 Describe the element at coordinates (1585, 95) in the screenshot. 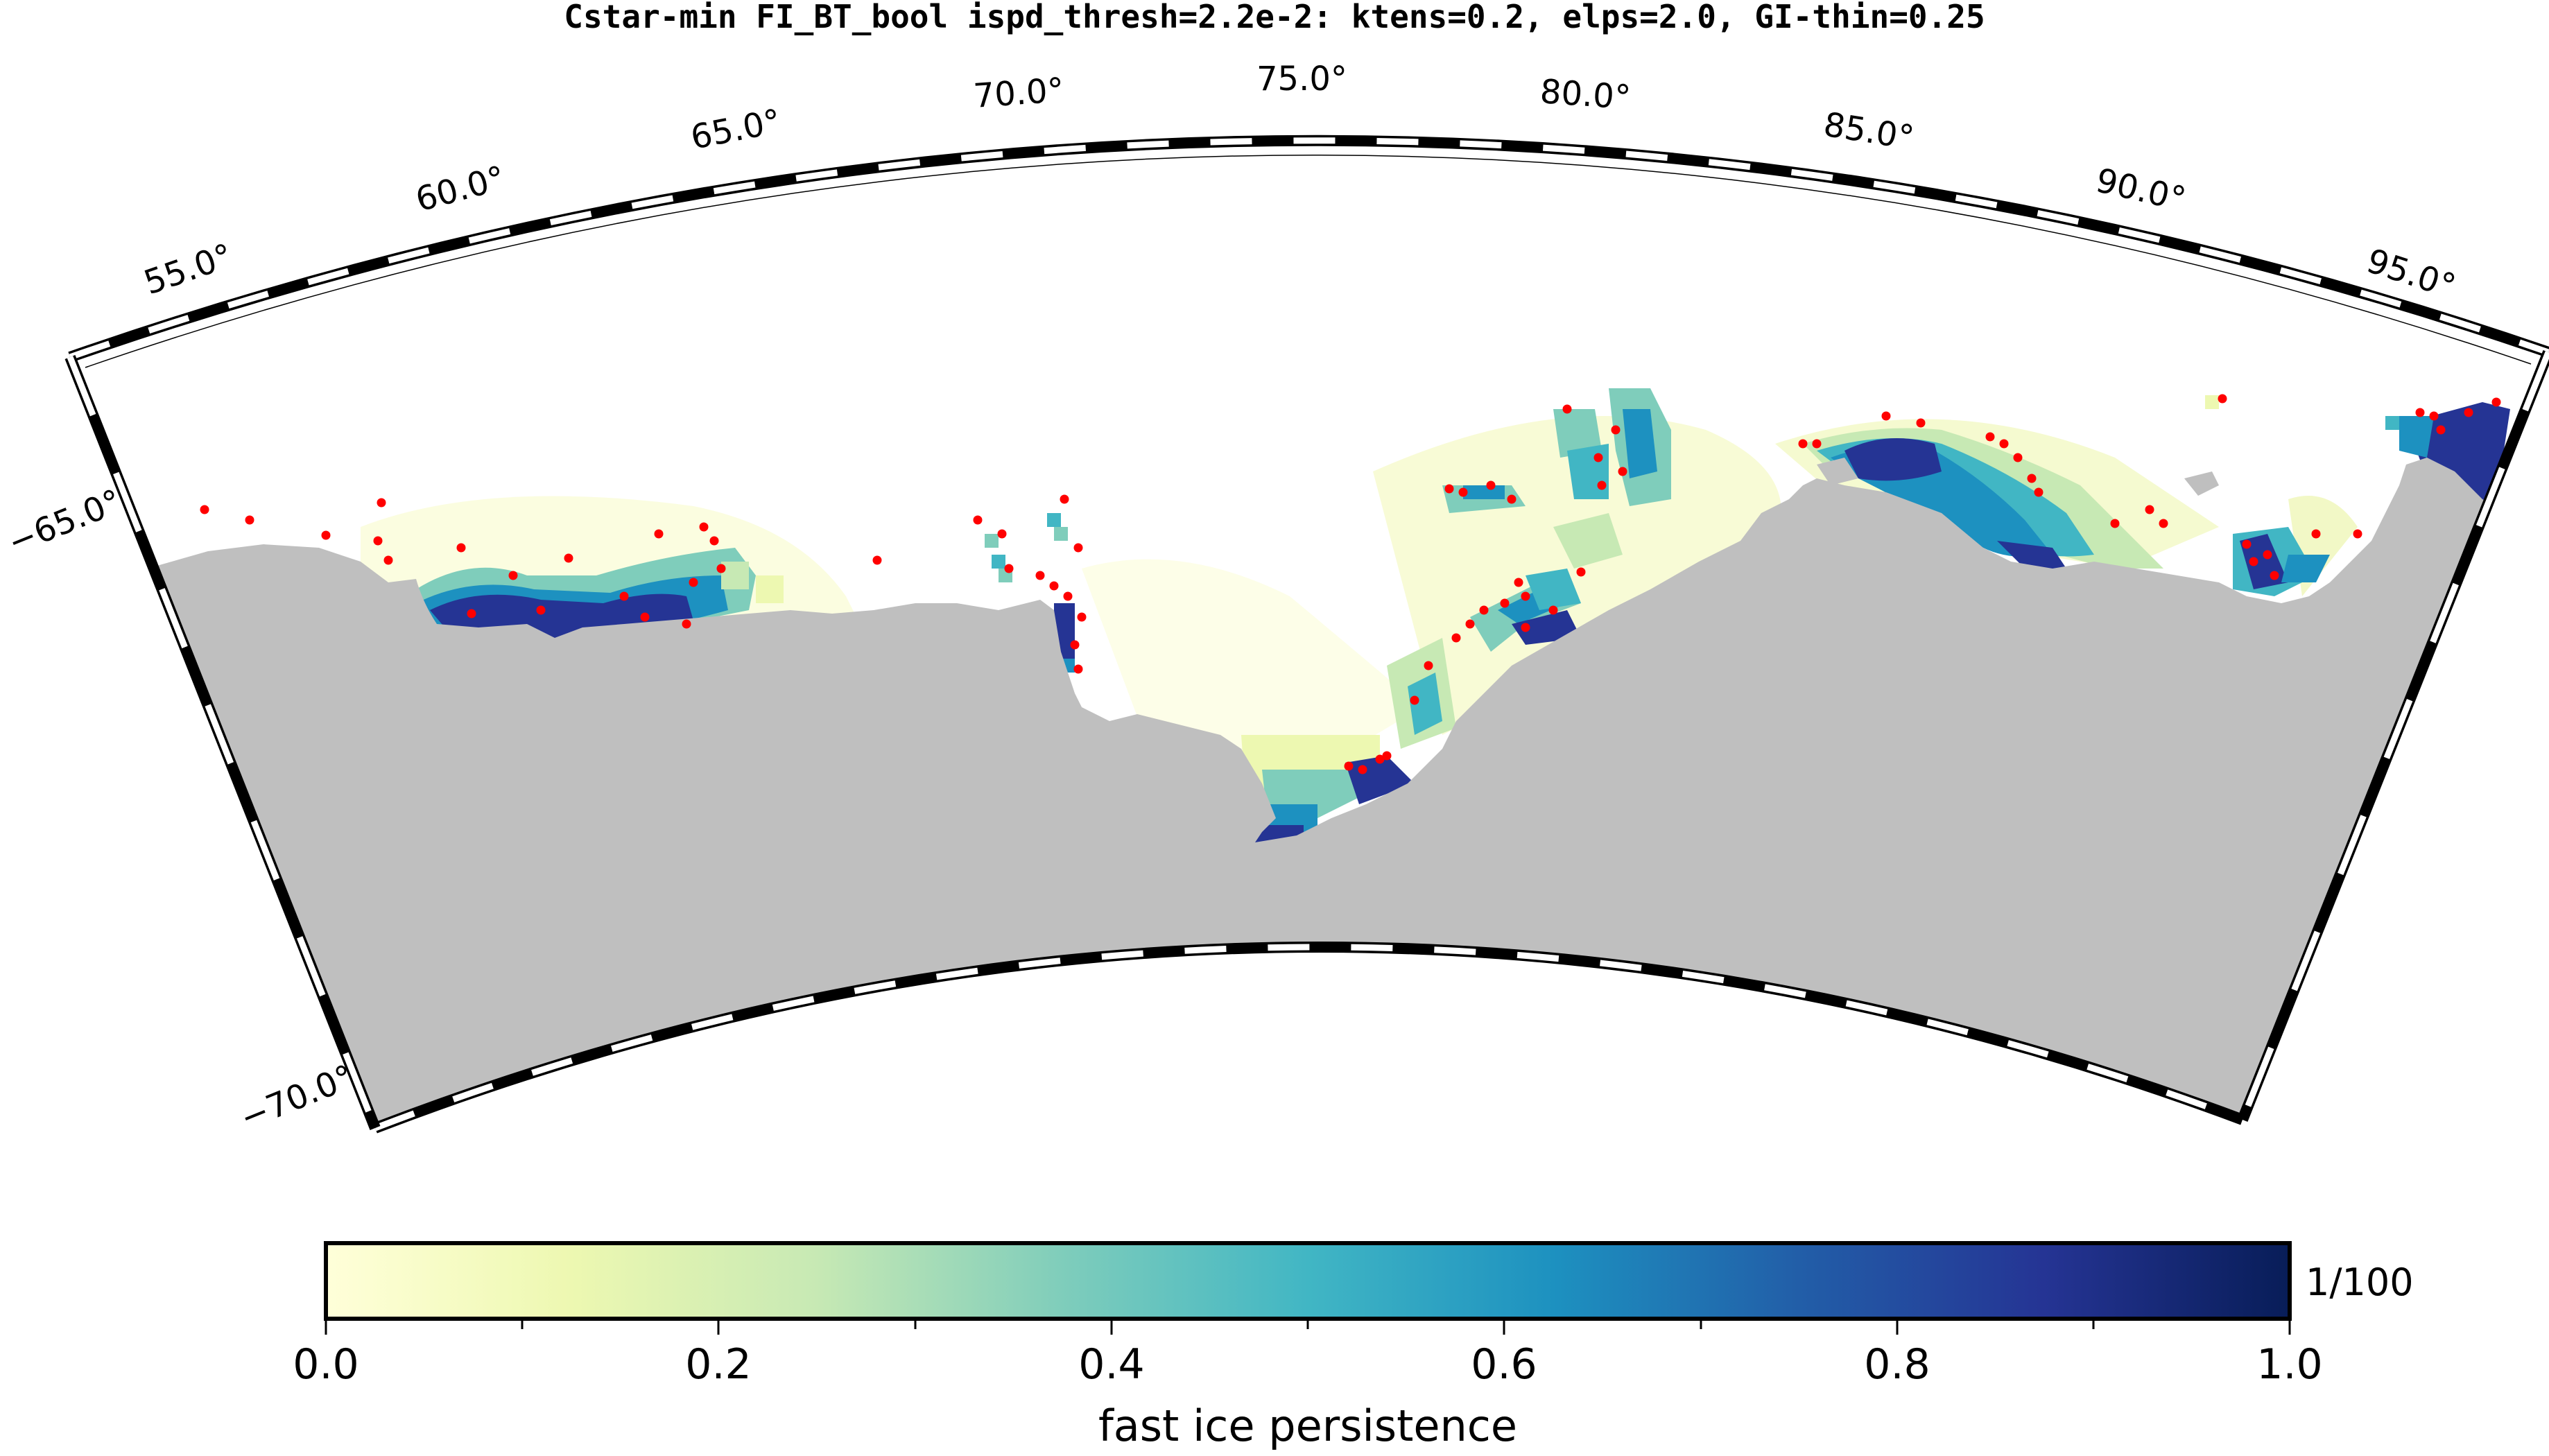

I see `lon-label: 80.0°` at that location.